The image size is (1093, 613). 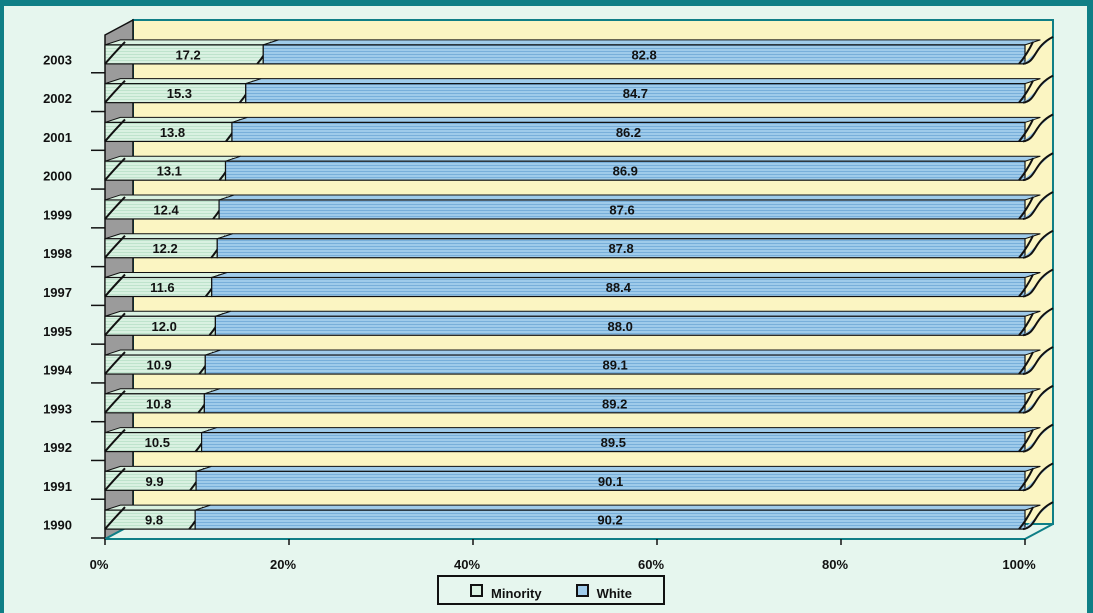 What do you see at coordinates (162, 287) in the screenshot?
I see `data-label-minority-1997: 11.6` at bounding box center [162, 287].